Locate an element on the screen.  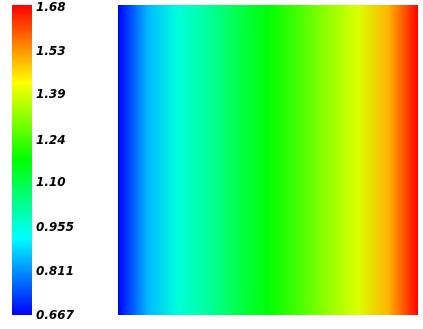
colorbar is located at coordinates (22, 160).